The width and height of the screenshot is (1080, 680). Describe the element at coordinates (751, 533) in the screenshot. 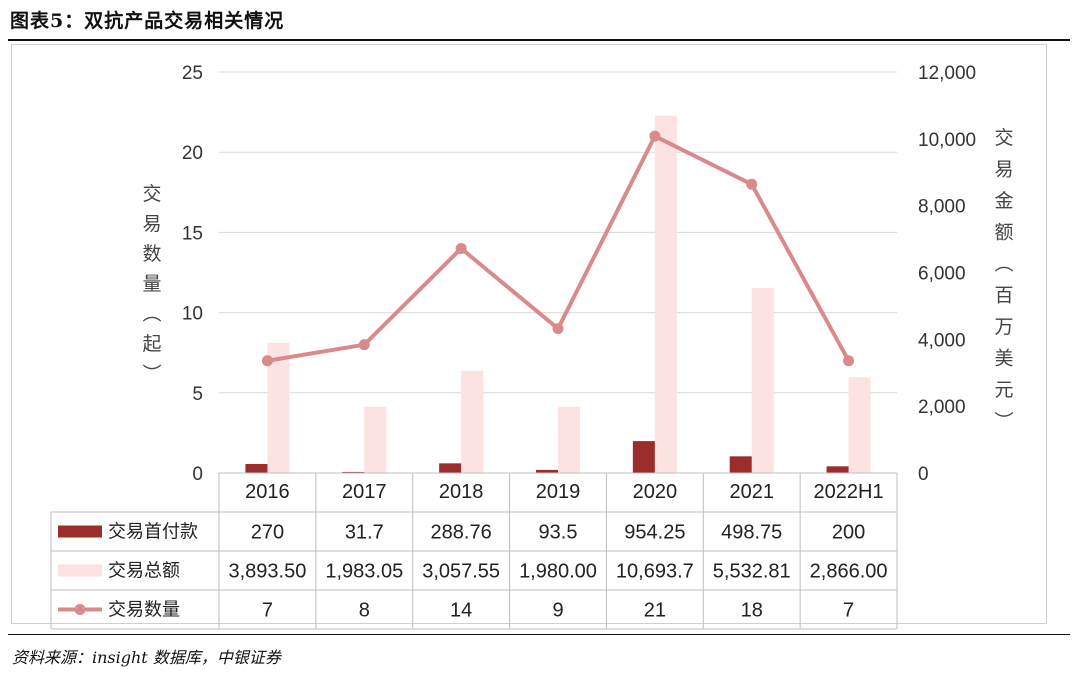

I see `data-label: 498.75` at that location.